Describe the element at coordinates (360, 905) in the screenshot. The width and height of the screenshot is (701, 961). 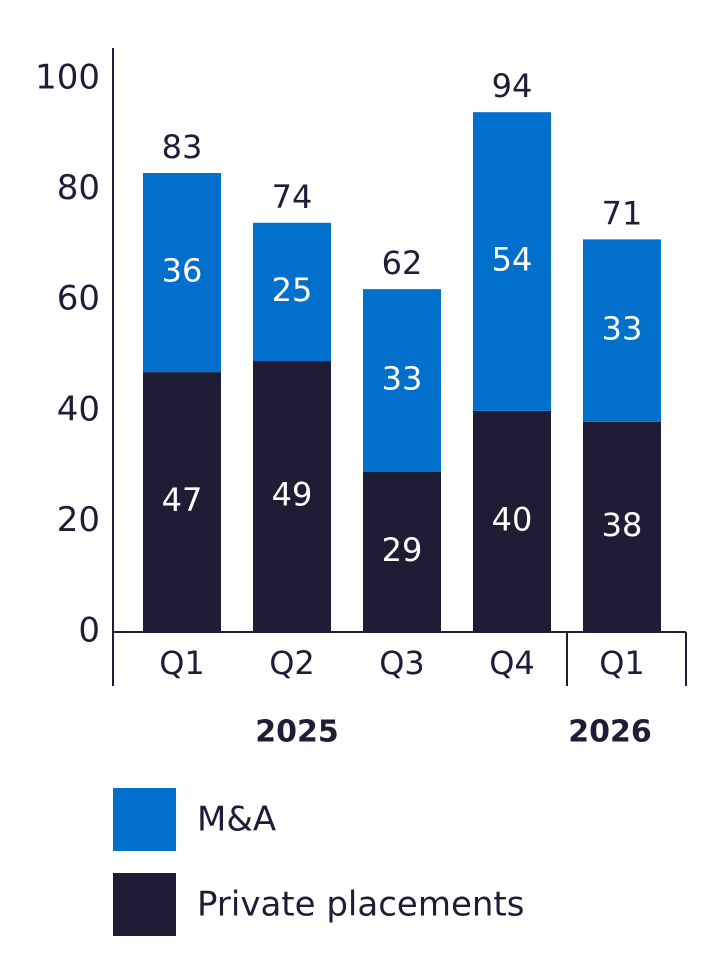
I see `legend-label: Private placements` at that location.